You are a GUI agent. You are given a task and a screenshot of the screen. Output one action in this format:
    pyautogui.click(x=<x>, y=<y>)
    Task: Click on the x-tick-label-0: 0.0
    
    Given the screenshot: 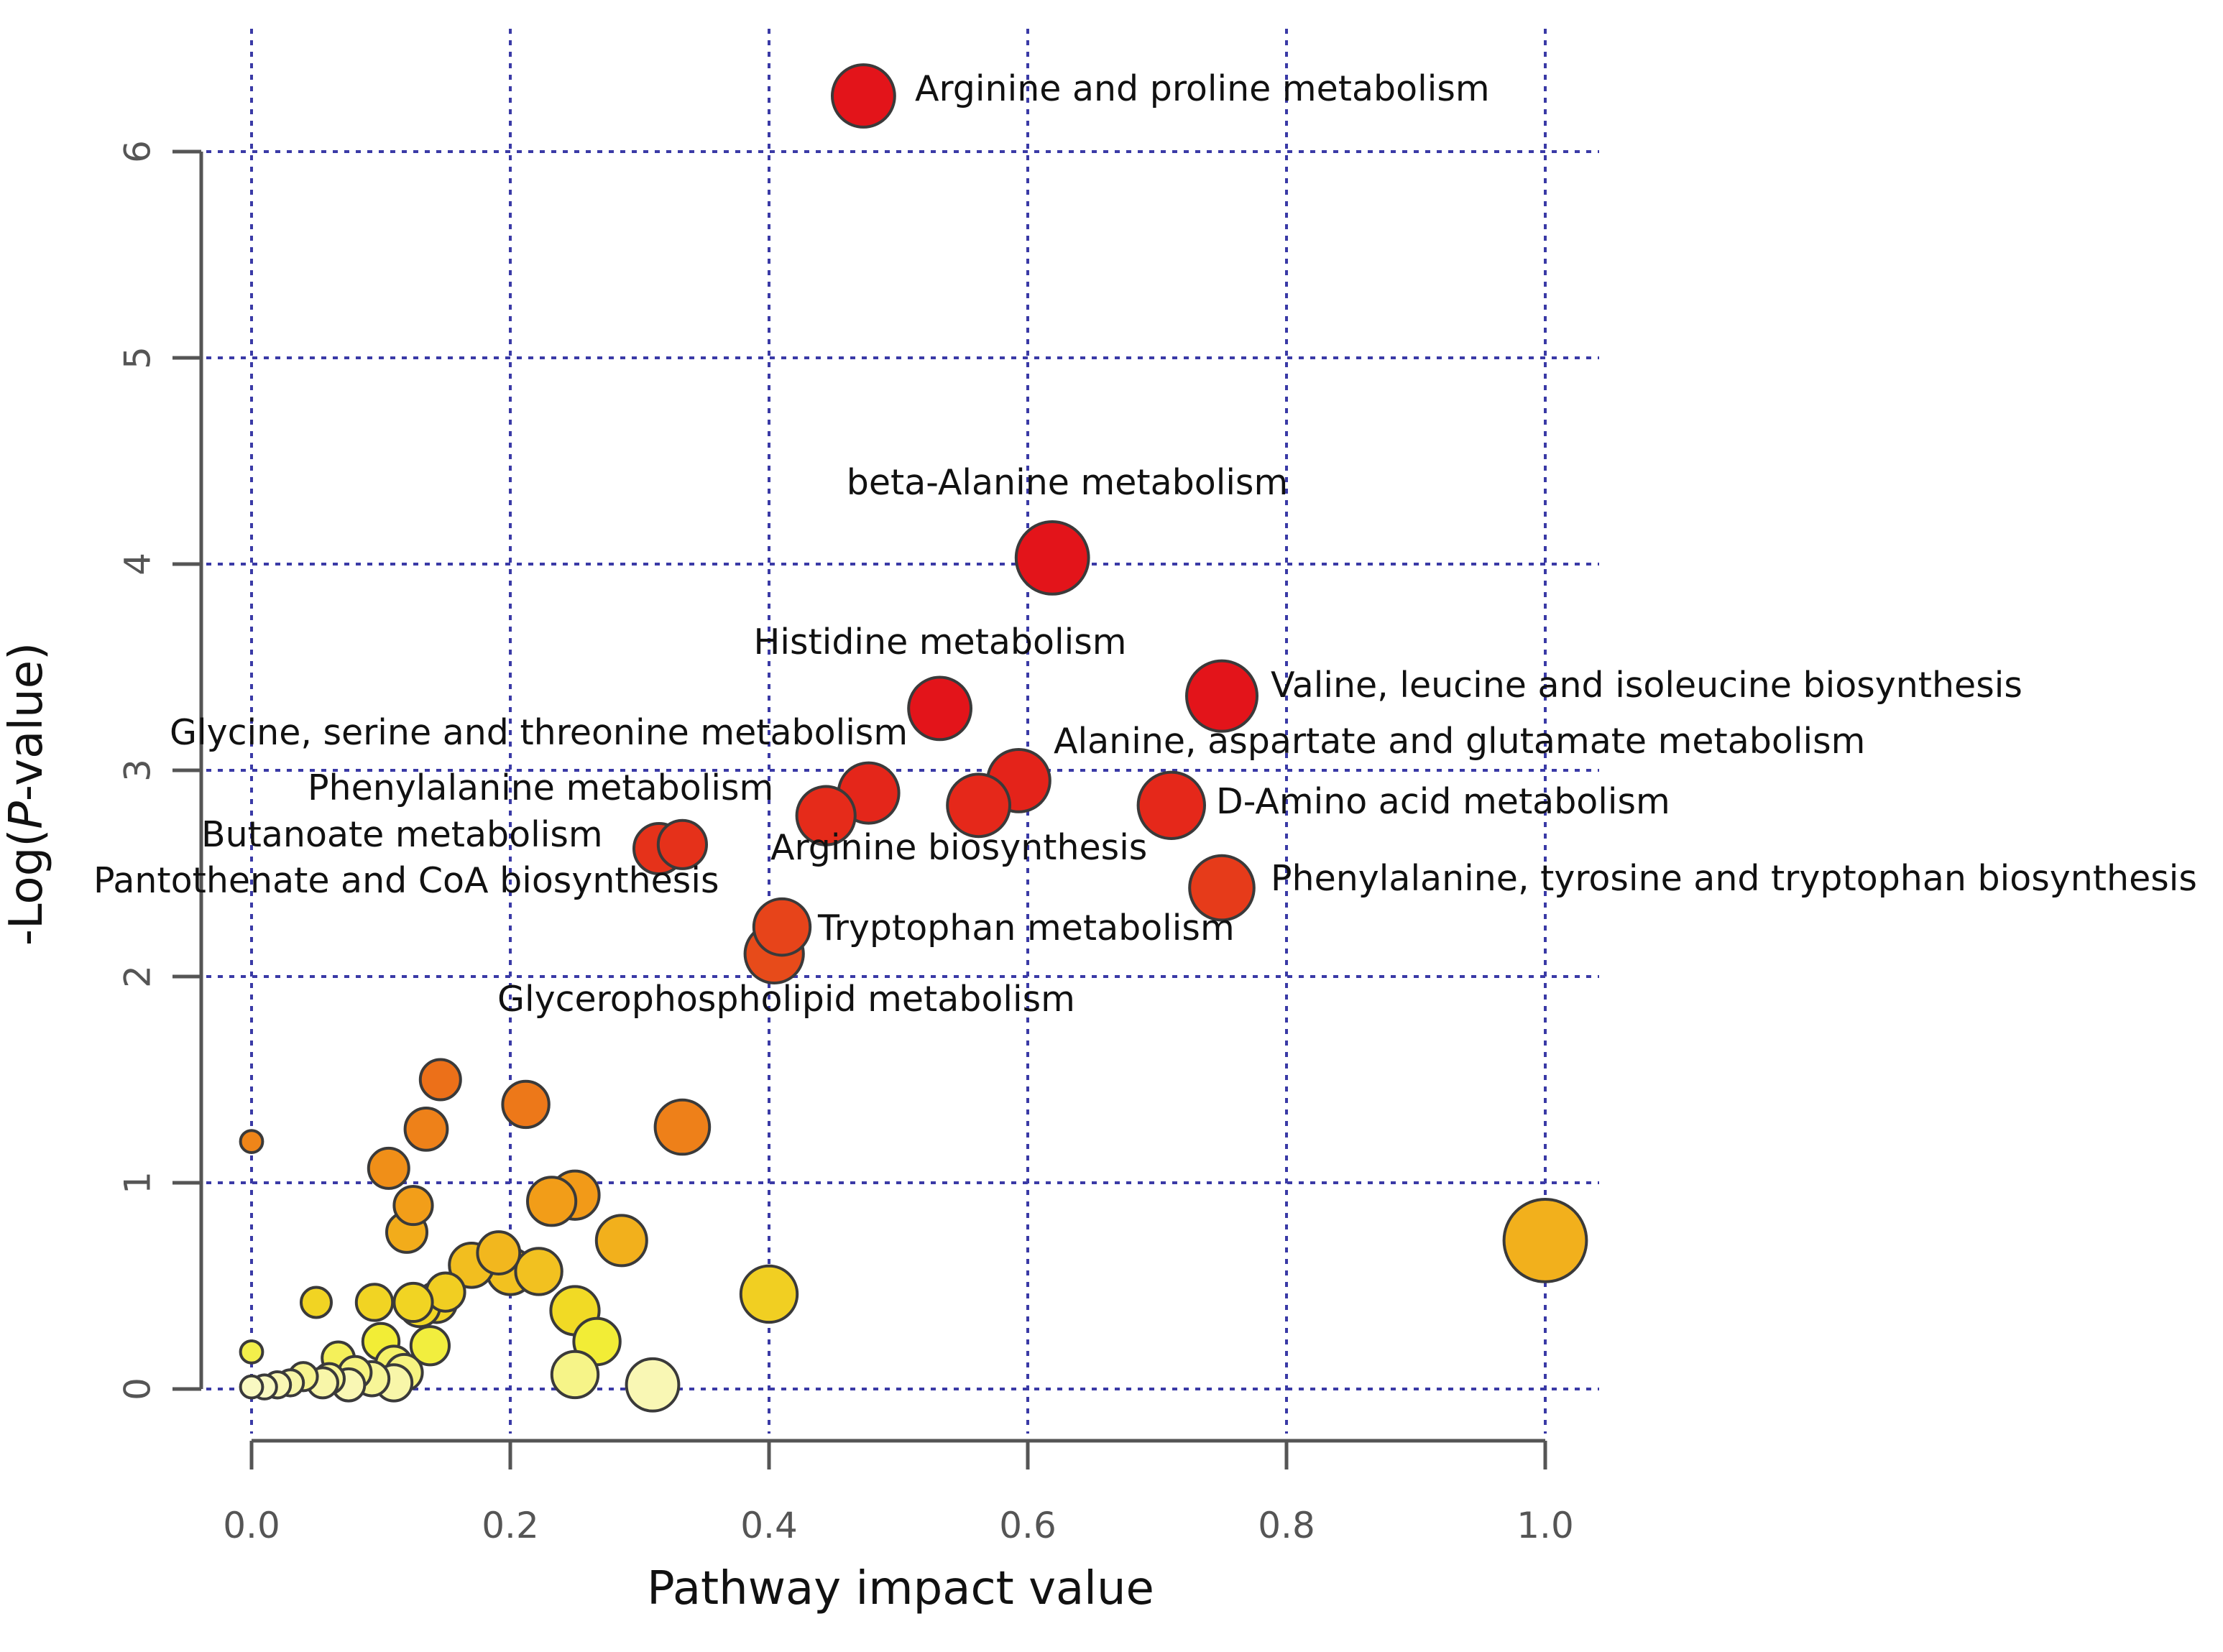 What is the action you would take?
    pyautogui.click(x=251, y=1525)
    